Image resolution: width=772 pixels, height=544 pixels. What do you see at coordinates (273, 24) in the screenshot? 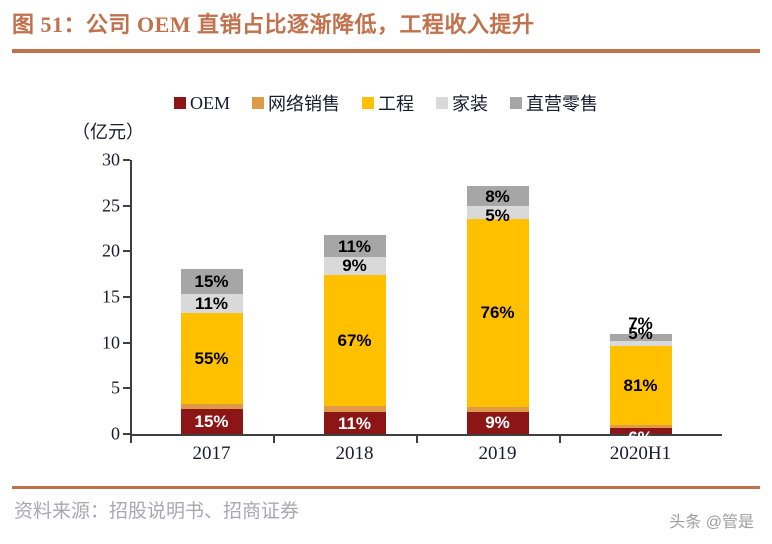
I see `page-title: 图 51：公司 OEM 直销占比逐渐降低，工程收入提升` at bounding box center [273, 24].